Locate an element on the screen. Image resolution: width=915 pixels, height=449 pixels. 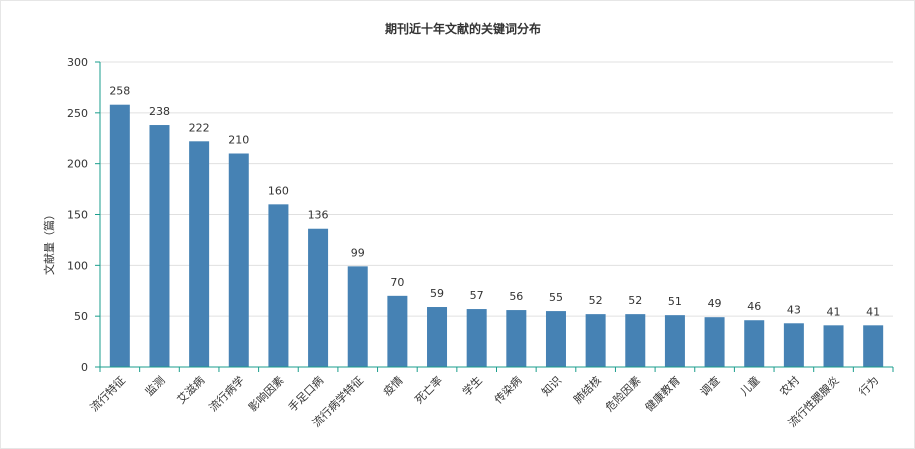
x-tick-label: 知识 is located at coordinates (551, 385).